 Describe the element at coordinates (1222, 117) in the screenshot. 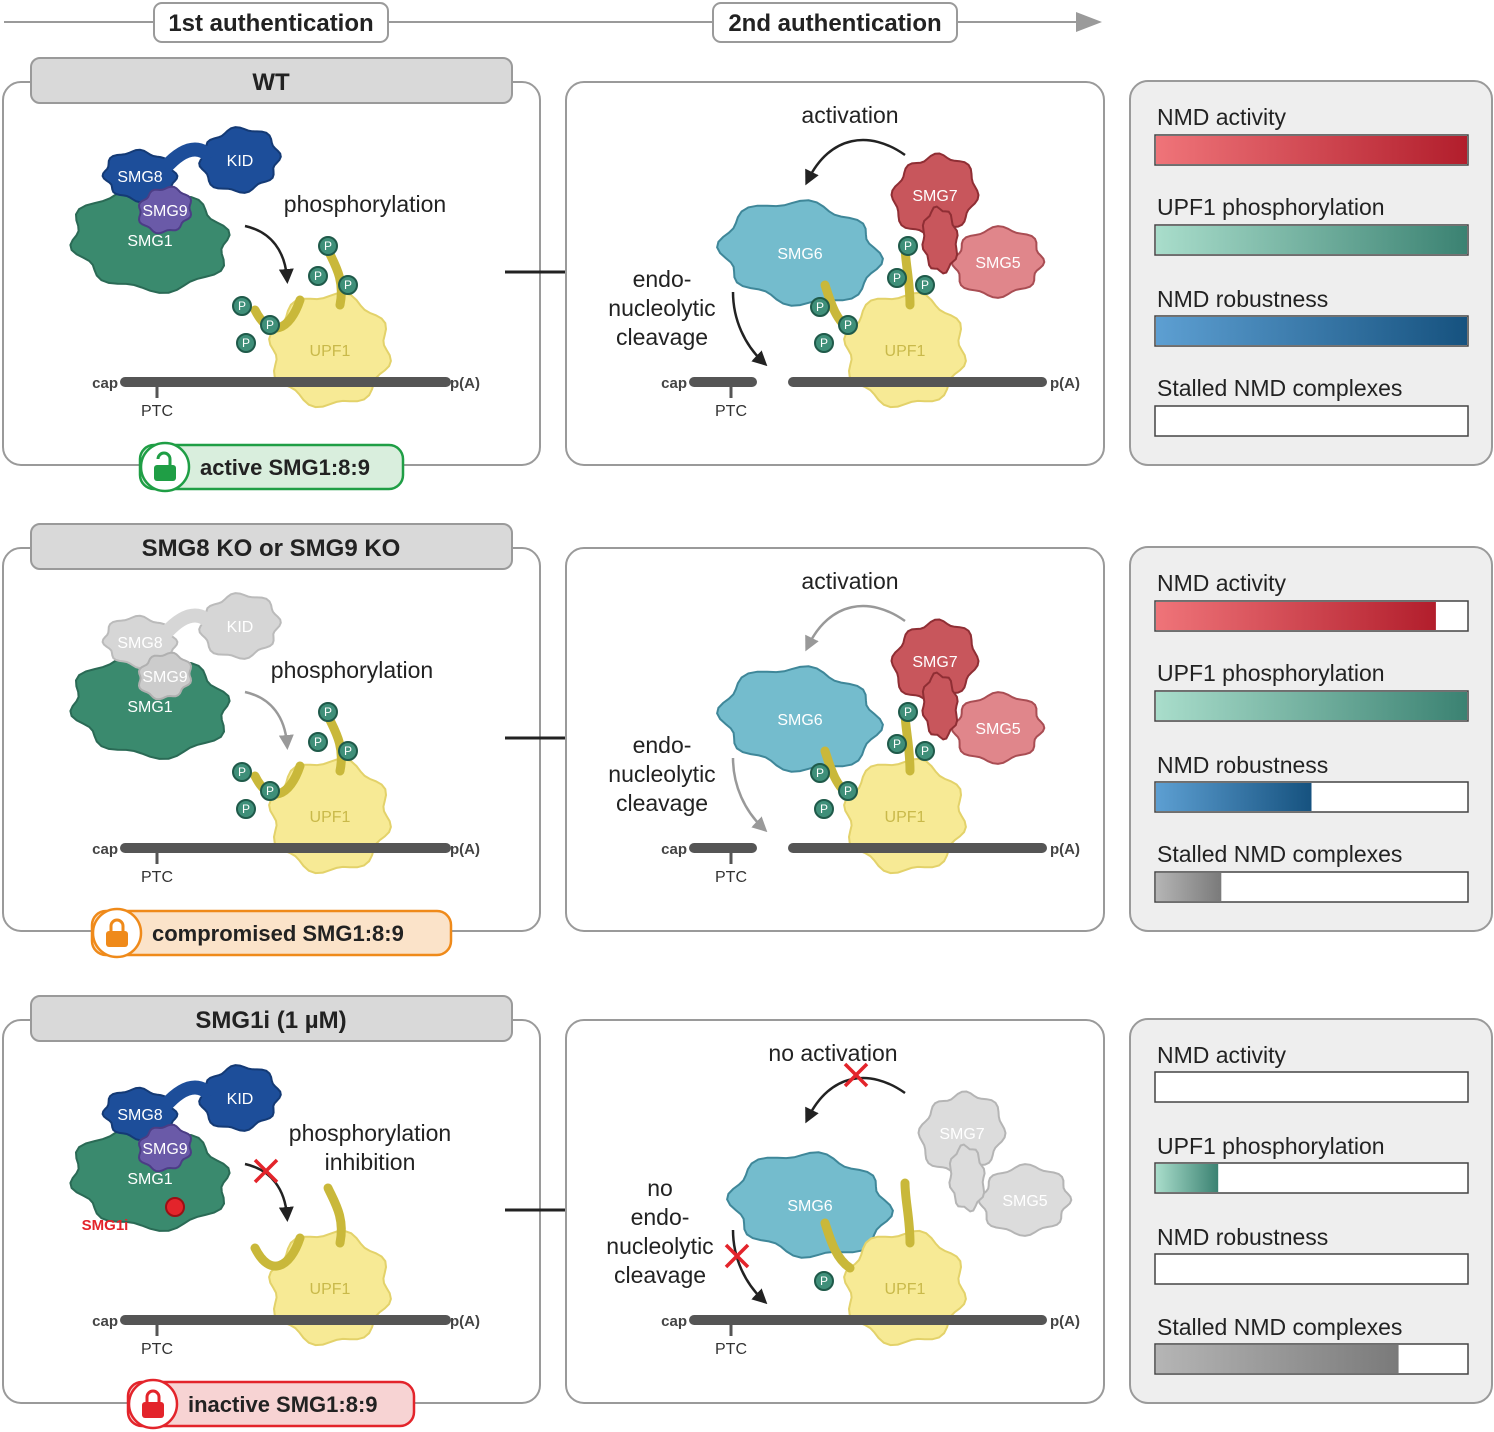

I see `metric-label: NMD activity` at that location.